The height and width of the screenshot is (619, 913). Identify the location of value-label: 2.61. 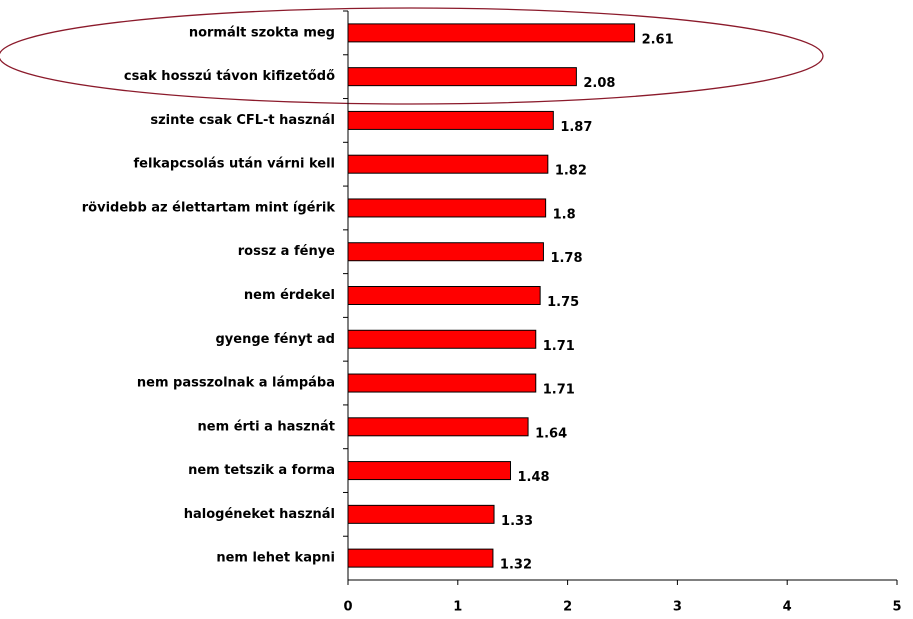
(658, 39).